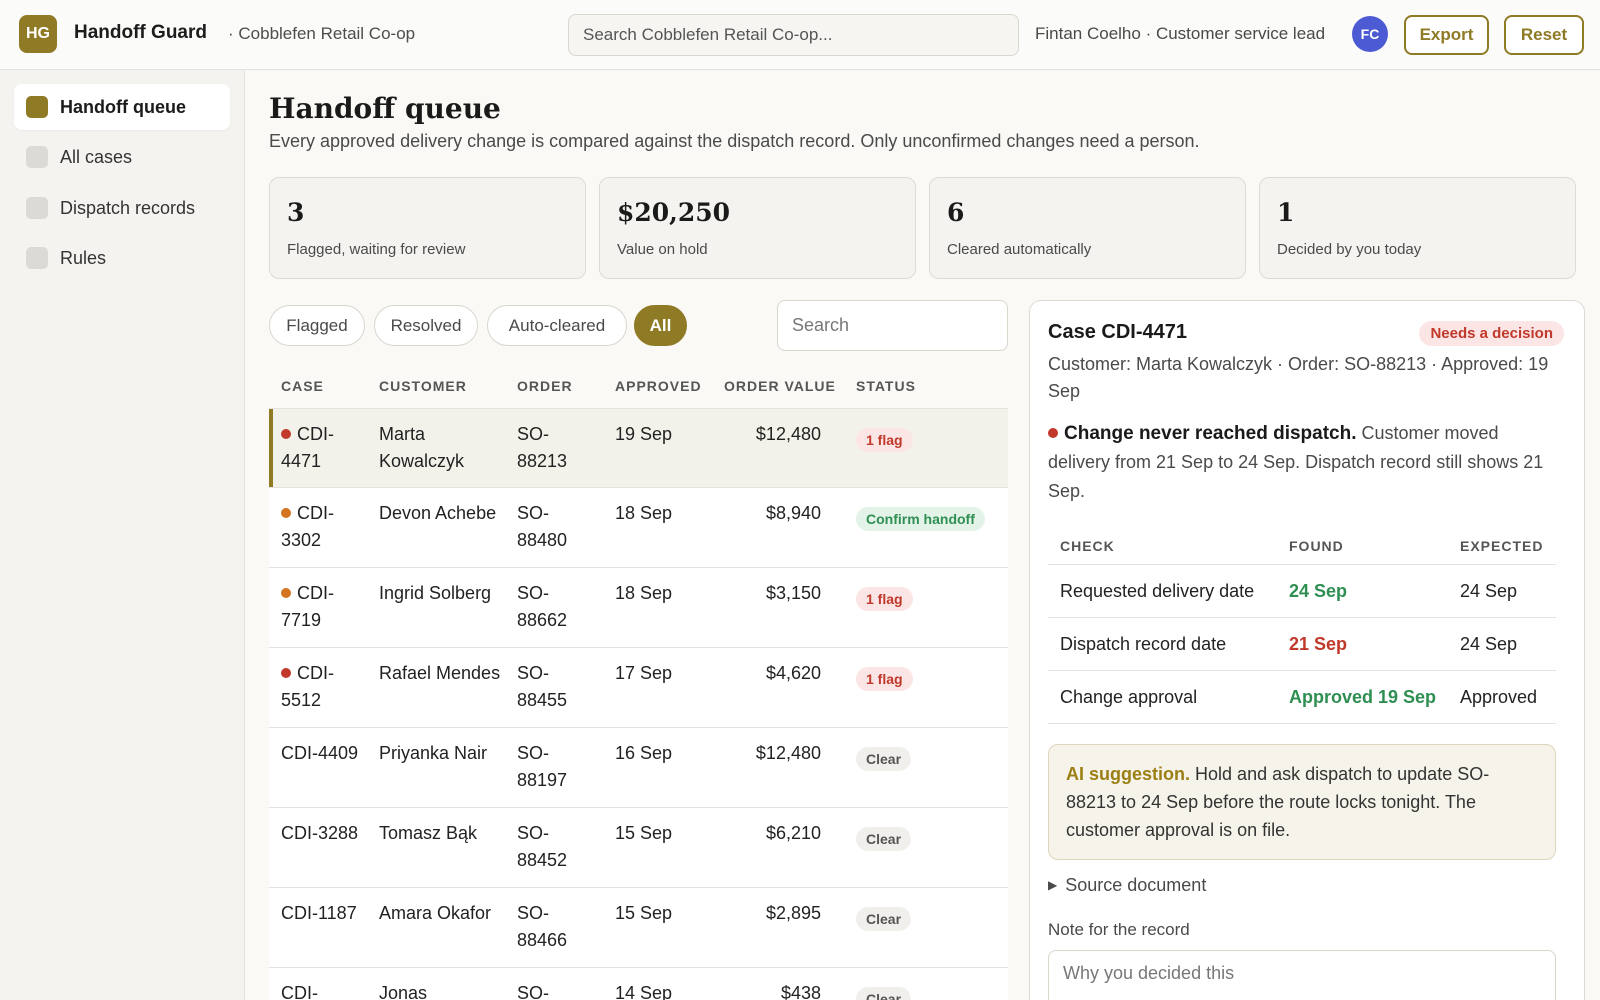 This screenshot has width=1600, height=1000. Describe the element at coordinates (1053, 433) in the screenshot. I see `alert-dot-icon` at that location.